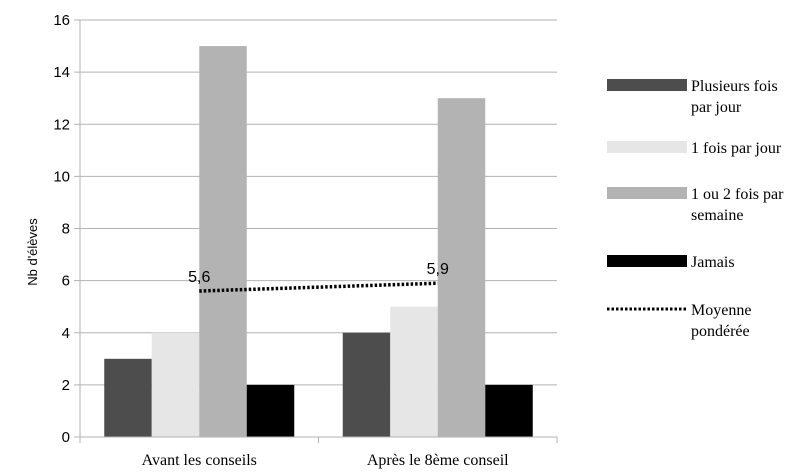 This screenshot has width=810, height=472. What do you see at coordinates (679, 321) in the screenshot?
I see `legend-entry: Moyenne pondérée` at bounding box center [679, 321].